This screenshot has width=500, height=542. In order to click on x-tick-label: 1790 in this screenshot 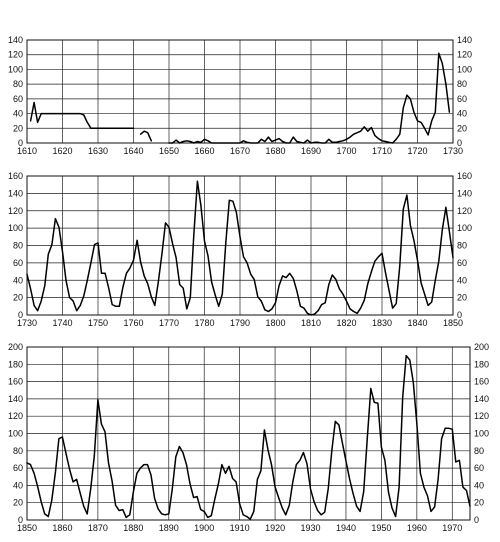, I will do `click(240, 323)`.